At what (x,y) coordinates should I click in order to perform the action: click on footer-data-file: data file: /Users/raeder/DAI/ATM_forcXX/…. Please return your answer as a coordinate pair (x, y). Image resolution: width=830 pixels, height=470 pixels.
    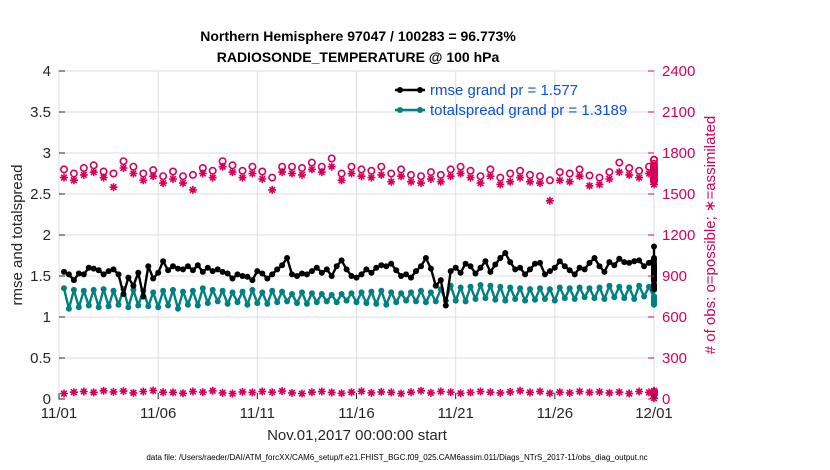
    Looking at the image, I should click on (396, 457).